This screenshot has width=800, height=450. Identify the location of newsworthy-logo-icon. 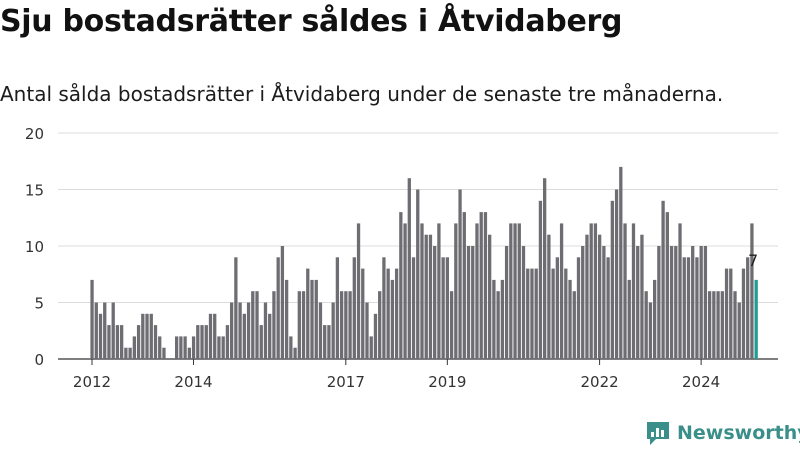
(658, 433).